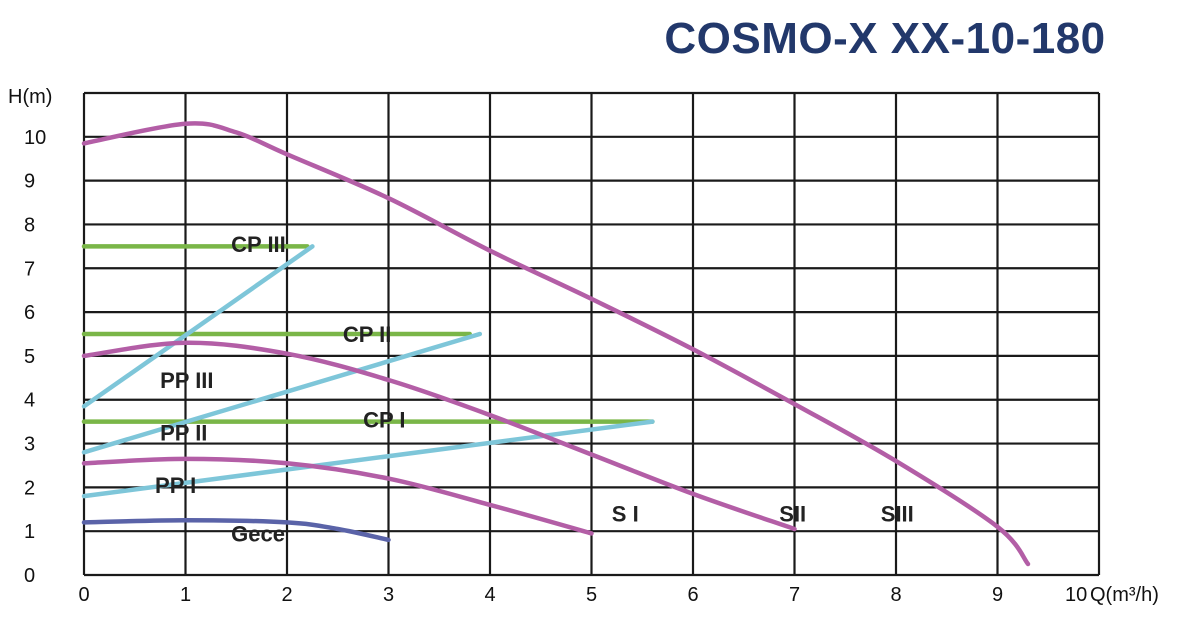 This screenshot has height=628, width=1187. I want to click on x-tick-label: 3, so click(388, 595).